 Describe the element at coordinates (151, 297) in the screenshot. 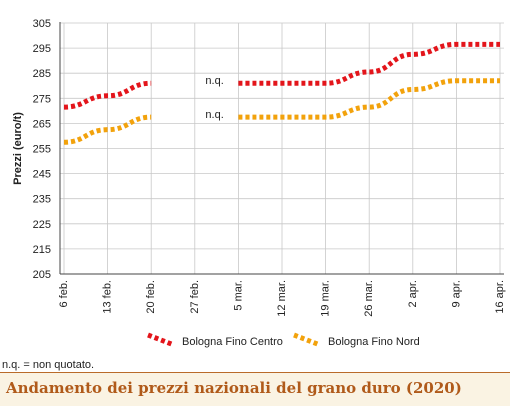

I see `x-tick-label: 20 feb.` at that location.